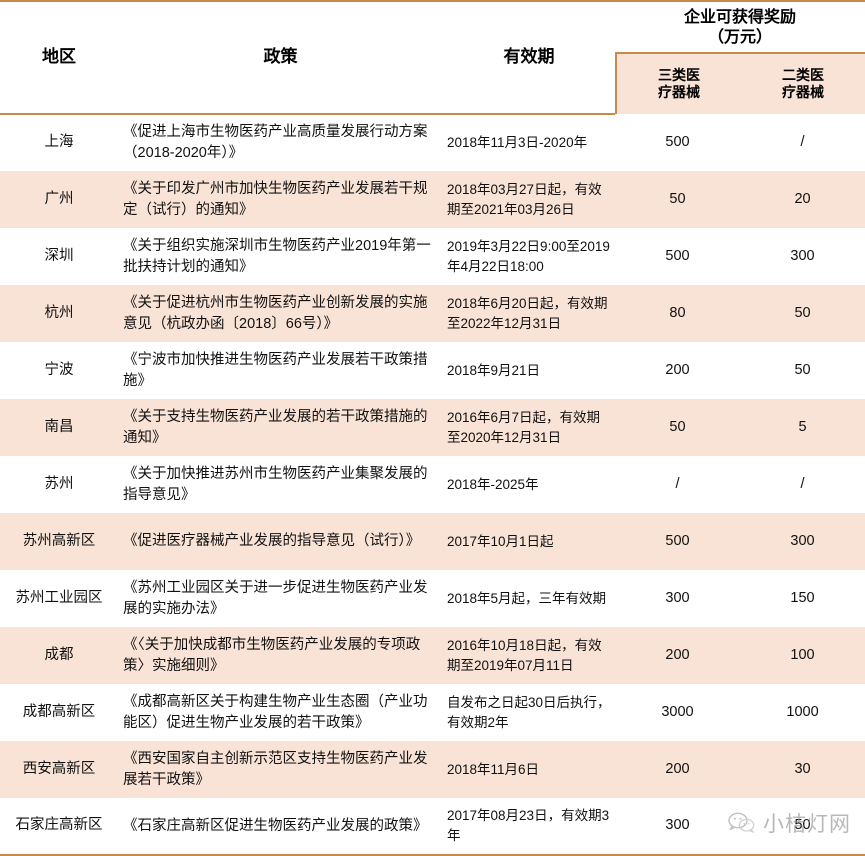  Describe the element at coordinates (802, 426) in the screenshot. I see `cell-award-class2: 5` at that location.